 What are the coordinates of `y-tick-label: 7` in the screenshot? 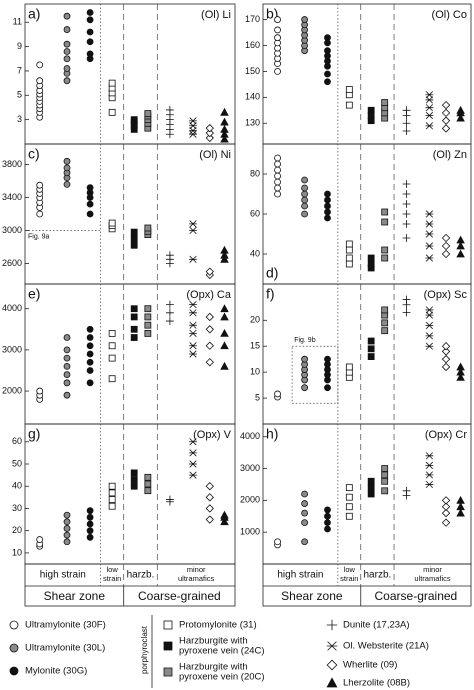 It's located at (19, 70).